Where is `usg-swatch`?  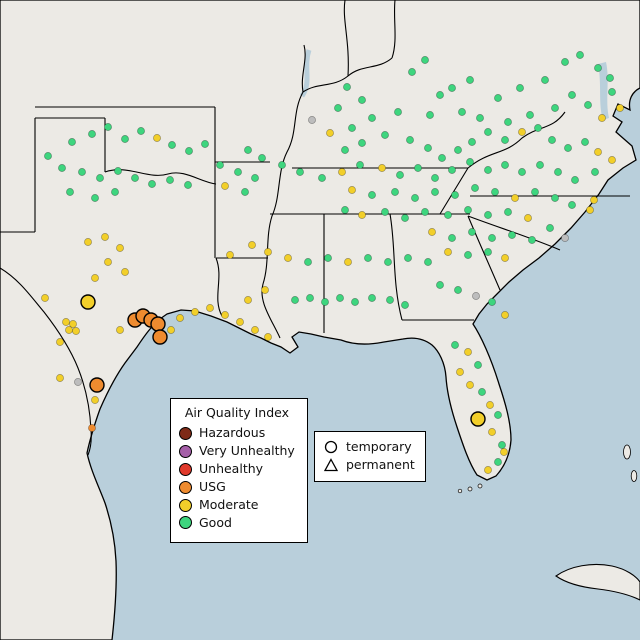
usg-swatch is located at coordinates (185, 487).